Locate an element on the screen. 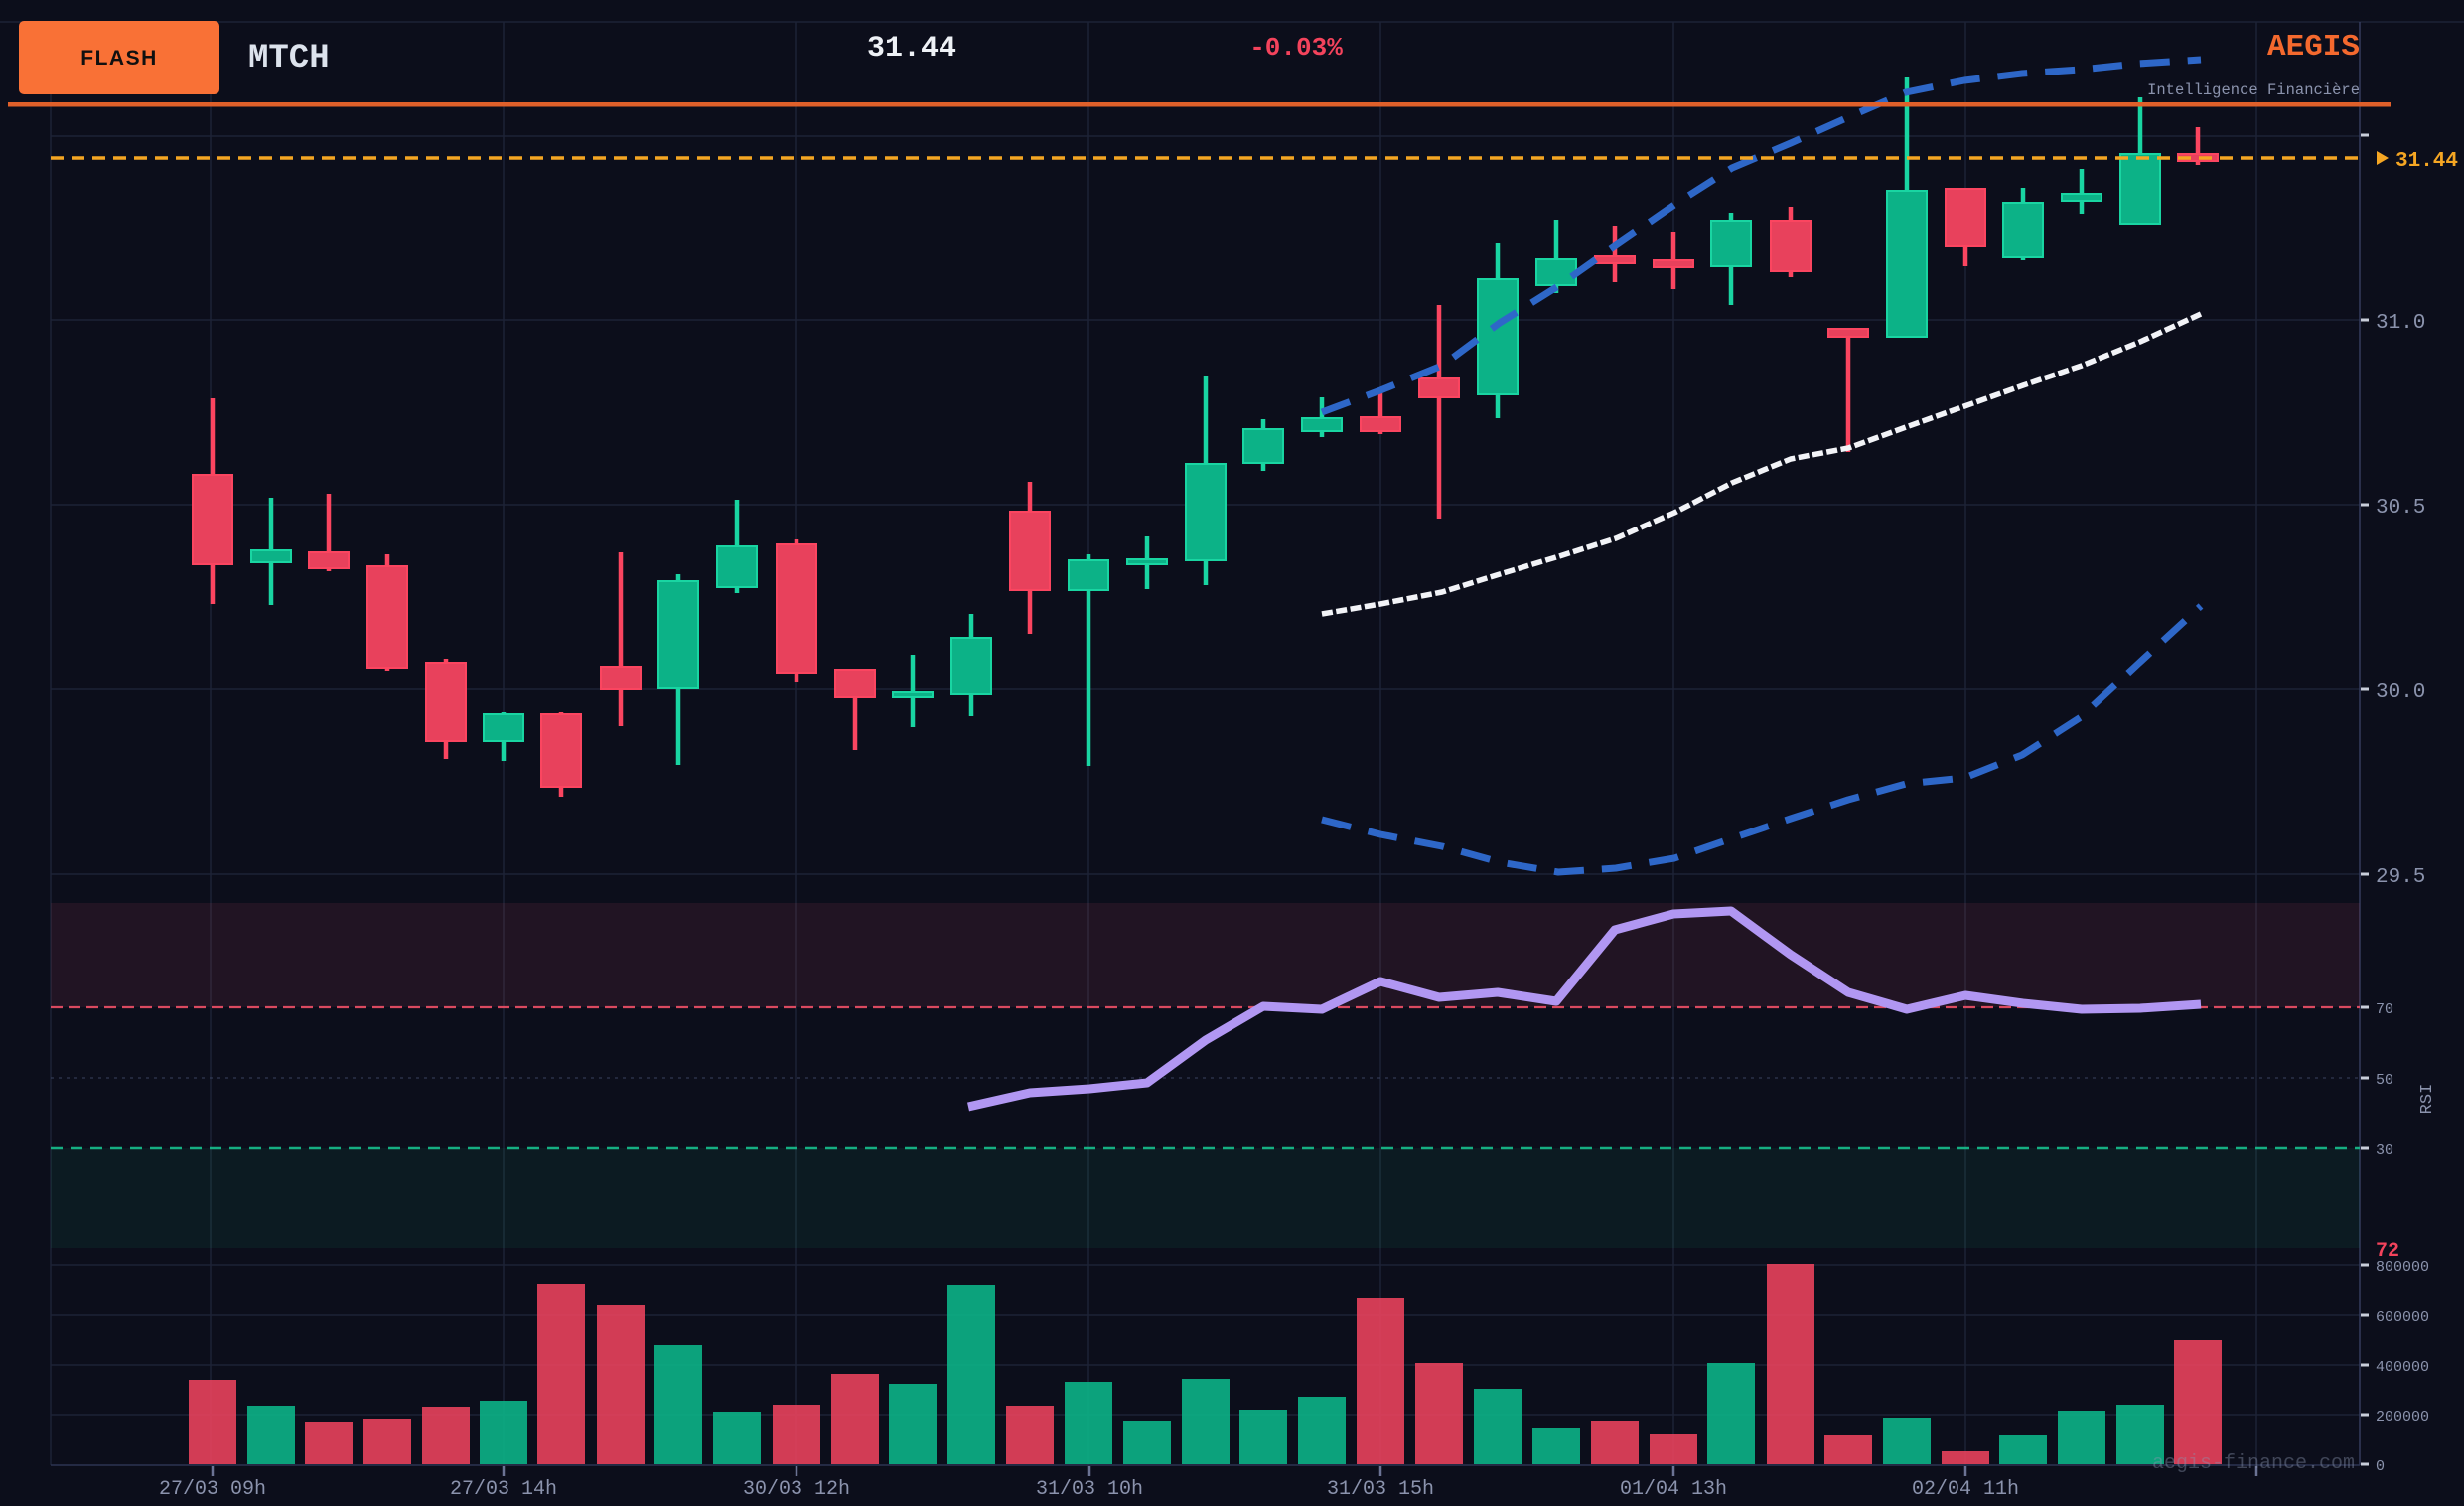 The image size is (2464, 1506). svg-text: FLASH is located at coordinates (119, 58).